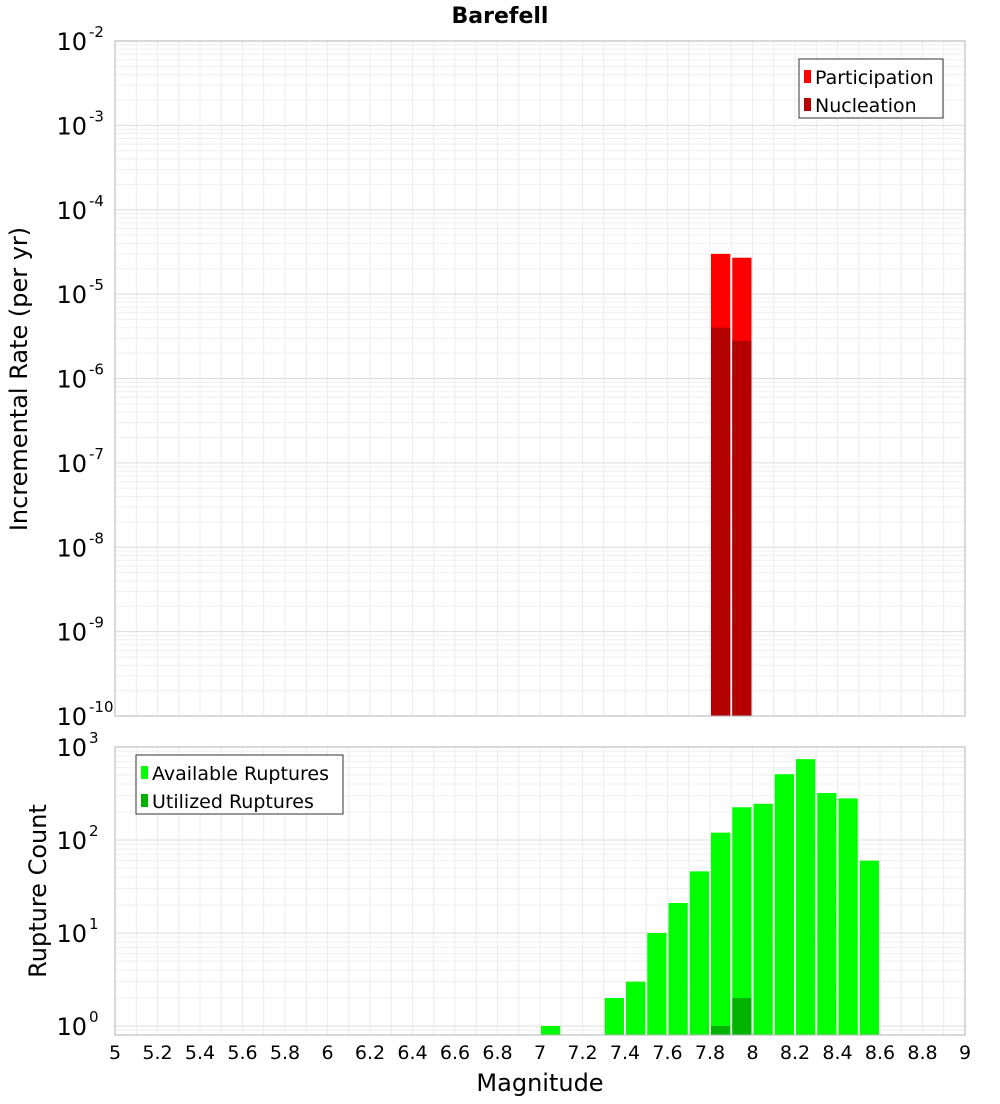  Describe the element at coordinates (874, 78) in the screenshot. I see `legend-label: Participation` at that location.